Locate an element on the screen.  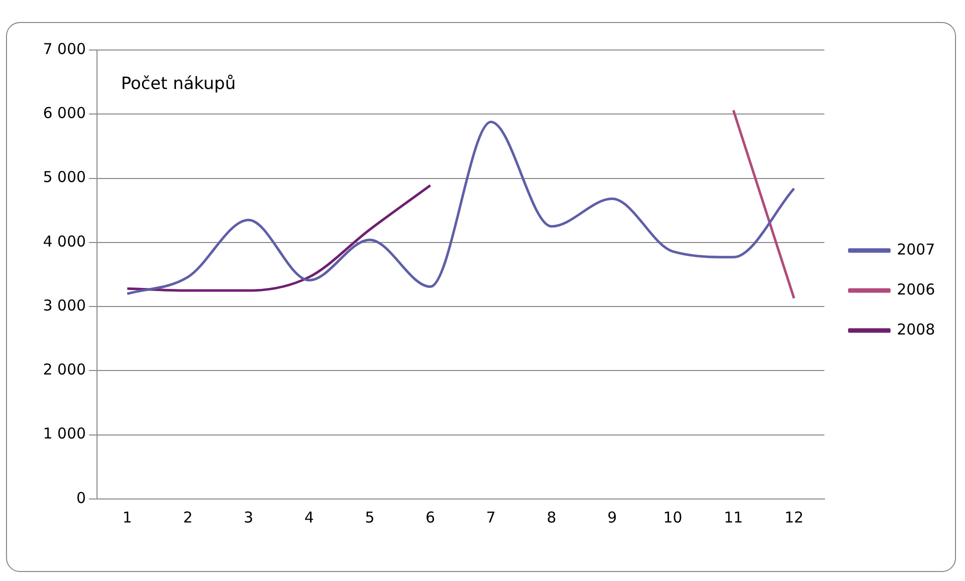
text: Počet nákupů is located at coordinates (178, 84).